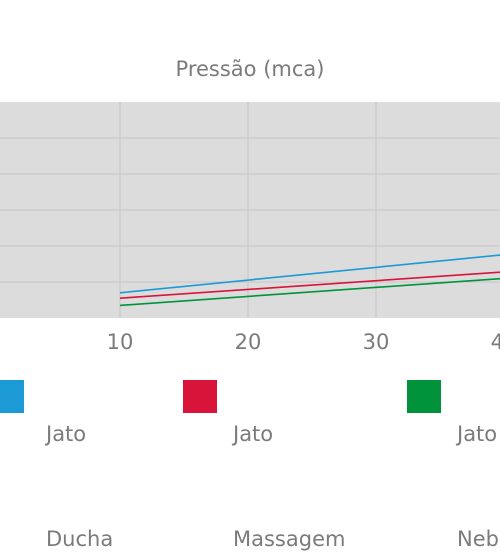 Image resolution: width=500 pixels, height=557 pixels. Describe the element at coordinates (289, 486) in the screenshot. I see `legend-label-jato-massagem: Jato Massagem` at that location.